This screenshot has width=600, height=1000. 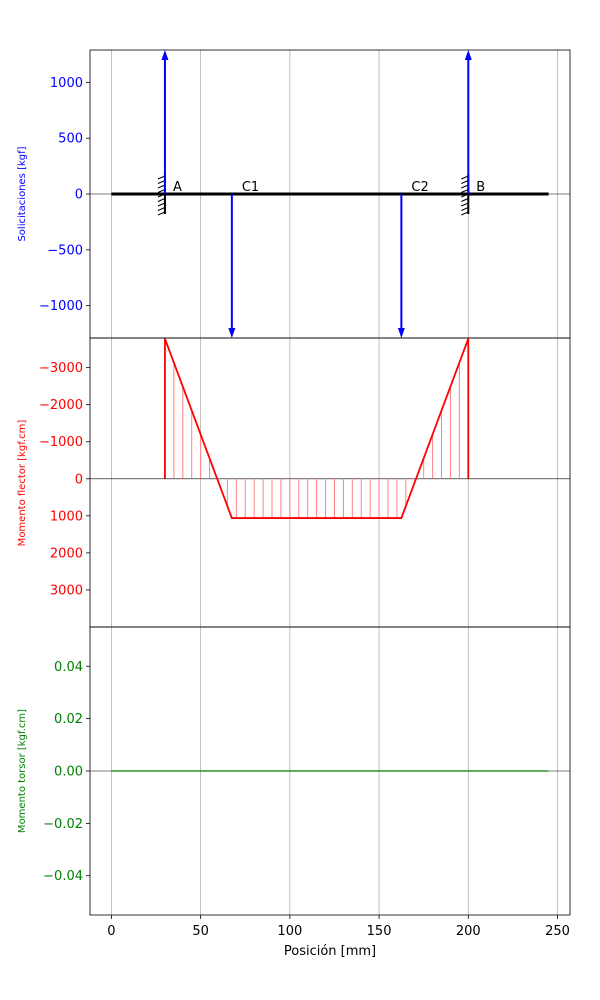 I want to click on y-tick-label-3: 0, so click(x=79, y=479).